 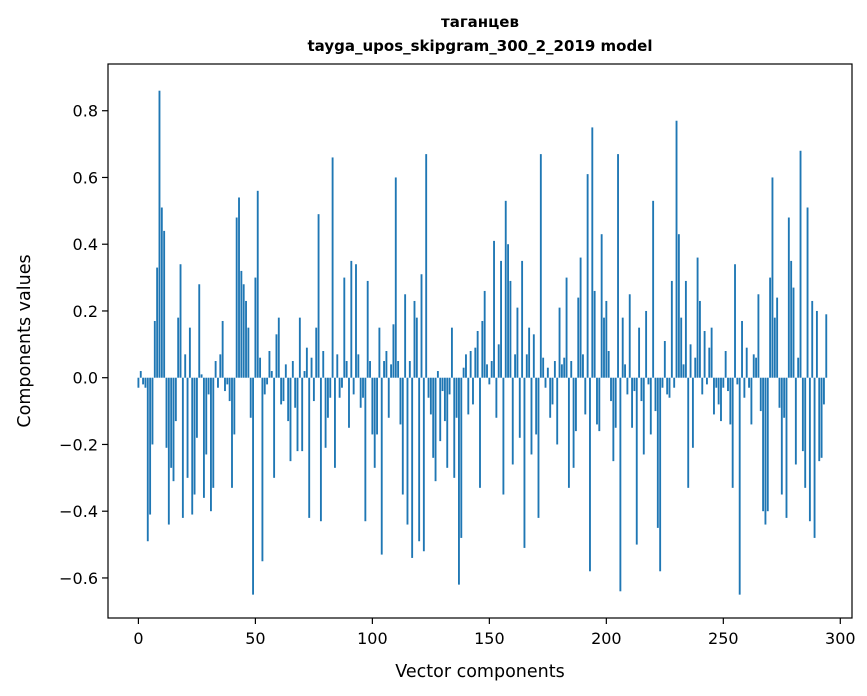 What do you see at coordinates (85, 111) in the screenshot?
I see `y-tick-label: 0.8` at bounding box center [85, 111].